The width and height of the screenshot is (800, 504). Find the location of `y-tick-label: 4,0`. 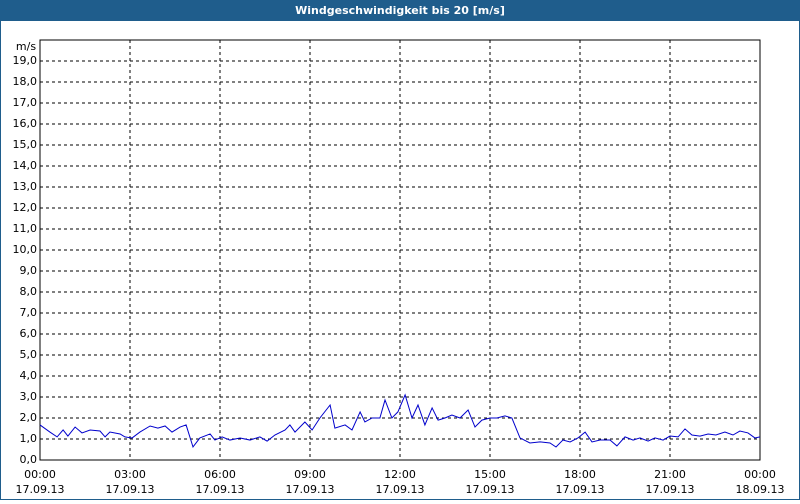

y-tick-label: 4,0 is located at coordinates (29, 375).